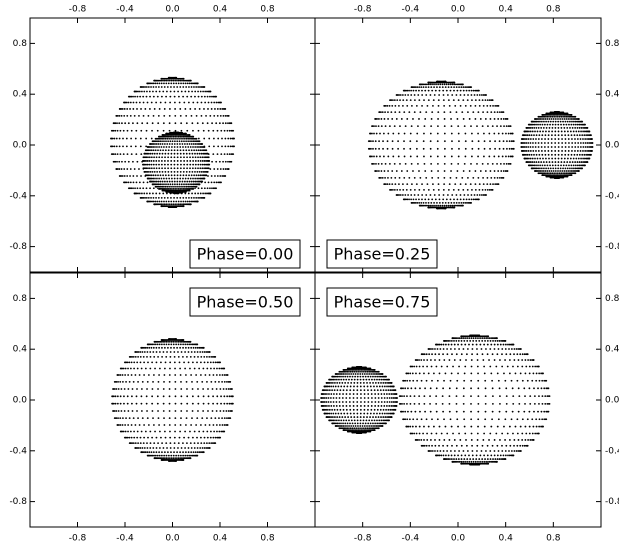 This screenshot has height=550, width=619. I want to click on x-tick-label: -0.8, so click(78, 10).